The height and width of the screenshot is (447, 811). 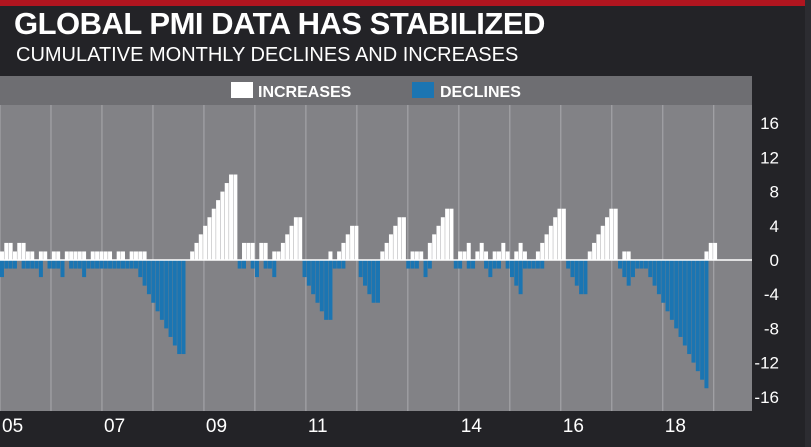 What do you see at coordinates (480, 92) in the screenshot?
I see `legend-label-declines: DECLINES` at bounding box center [480, 92].